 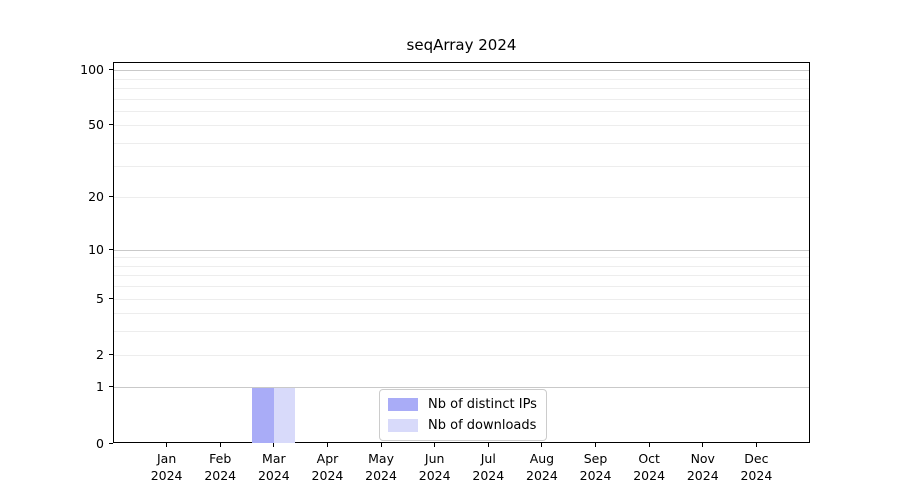 I want to click on y-tick-label-5: 5, so click(x=100, y=298).